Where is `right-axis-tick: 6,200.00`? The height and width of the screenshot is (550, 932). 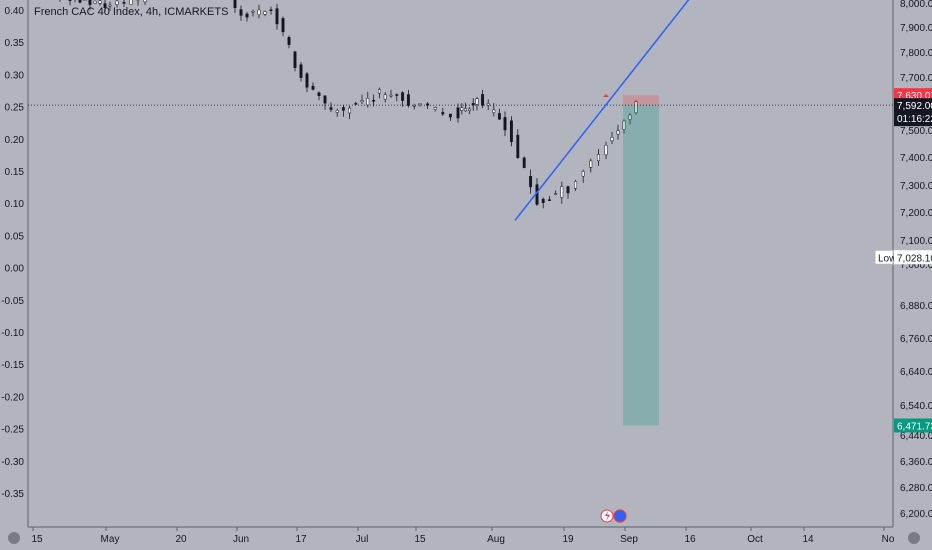 right-axis-tick: 6,200.00 is located at coordinates (916, 514).